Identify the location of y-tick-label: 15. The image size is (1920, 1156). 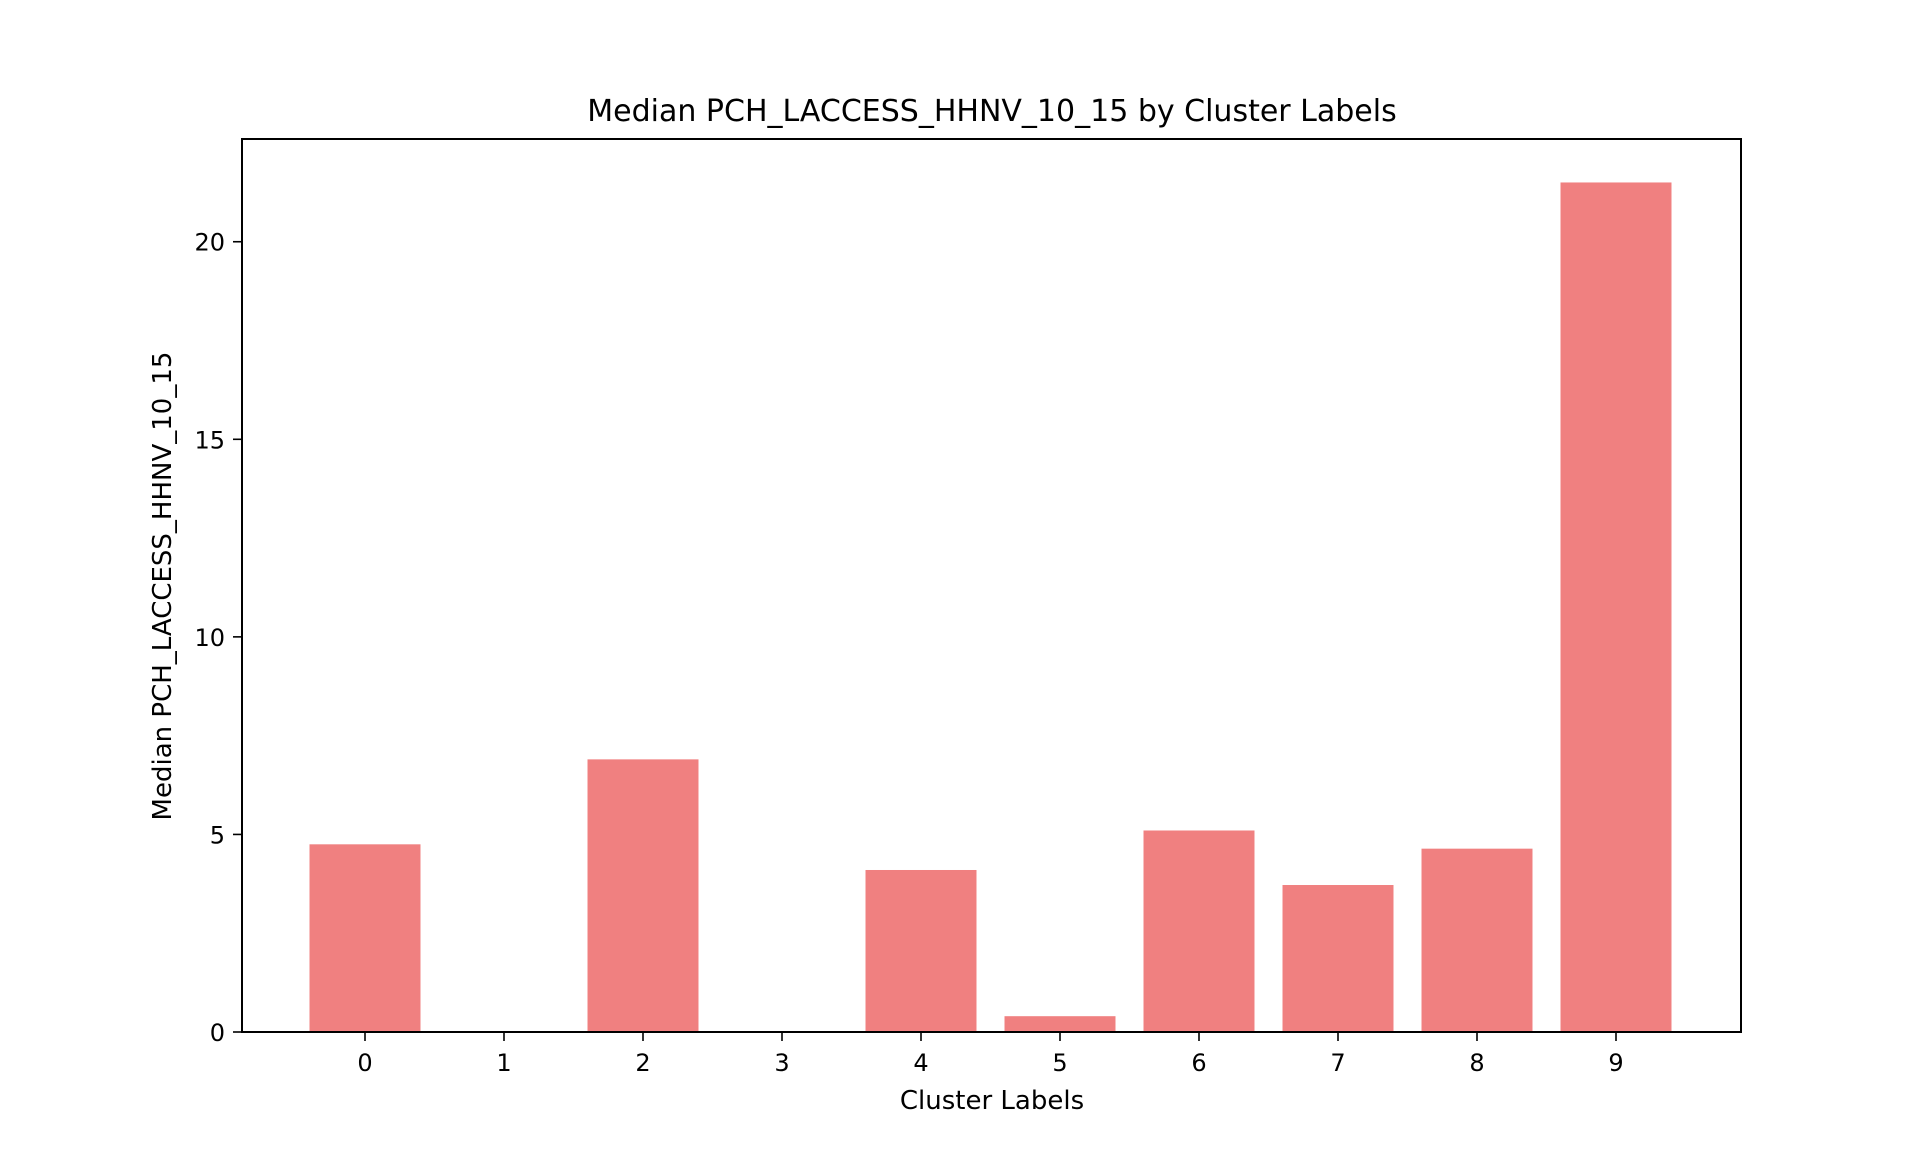
(209, 440).